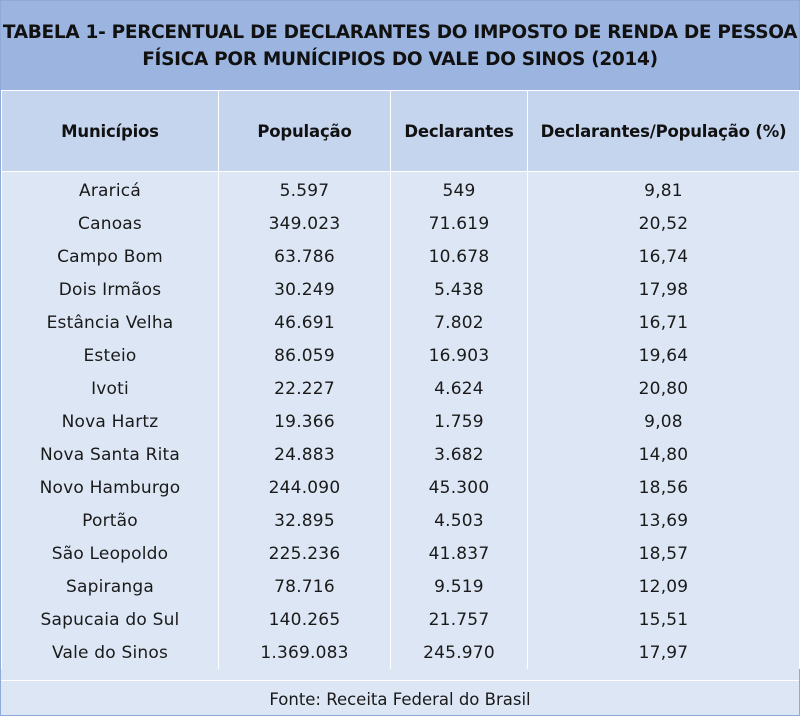 The width and height of the screenshot is (800, 717). I want to click on ratio-cell: 20,52, so click(663, 223).